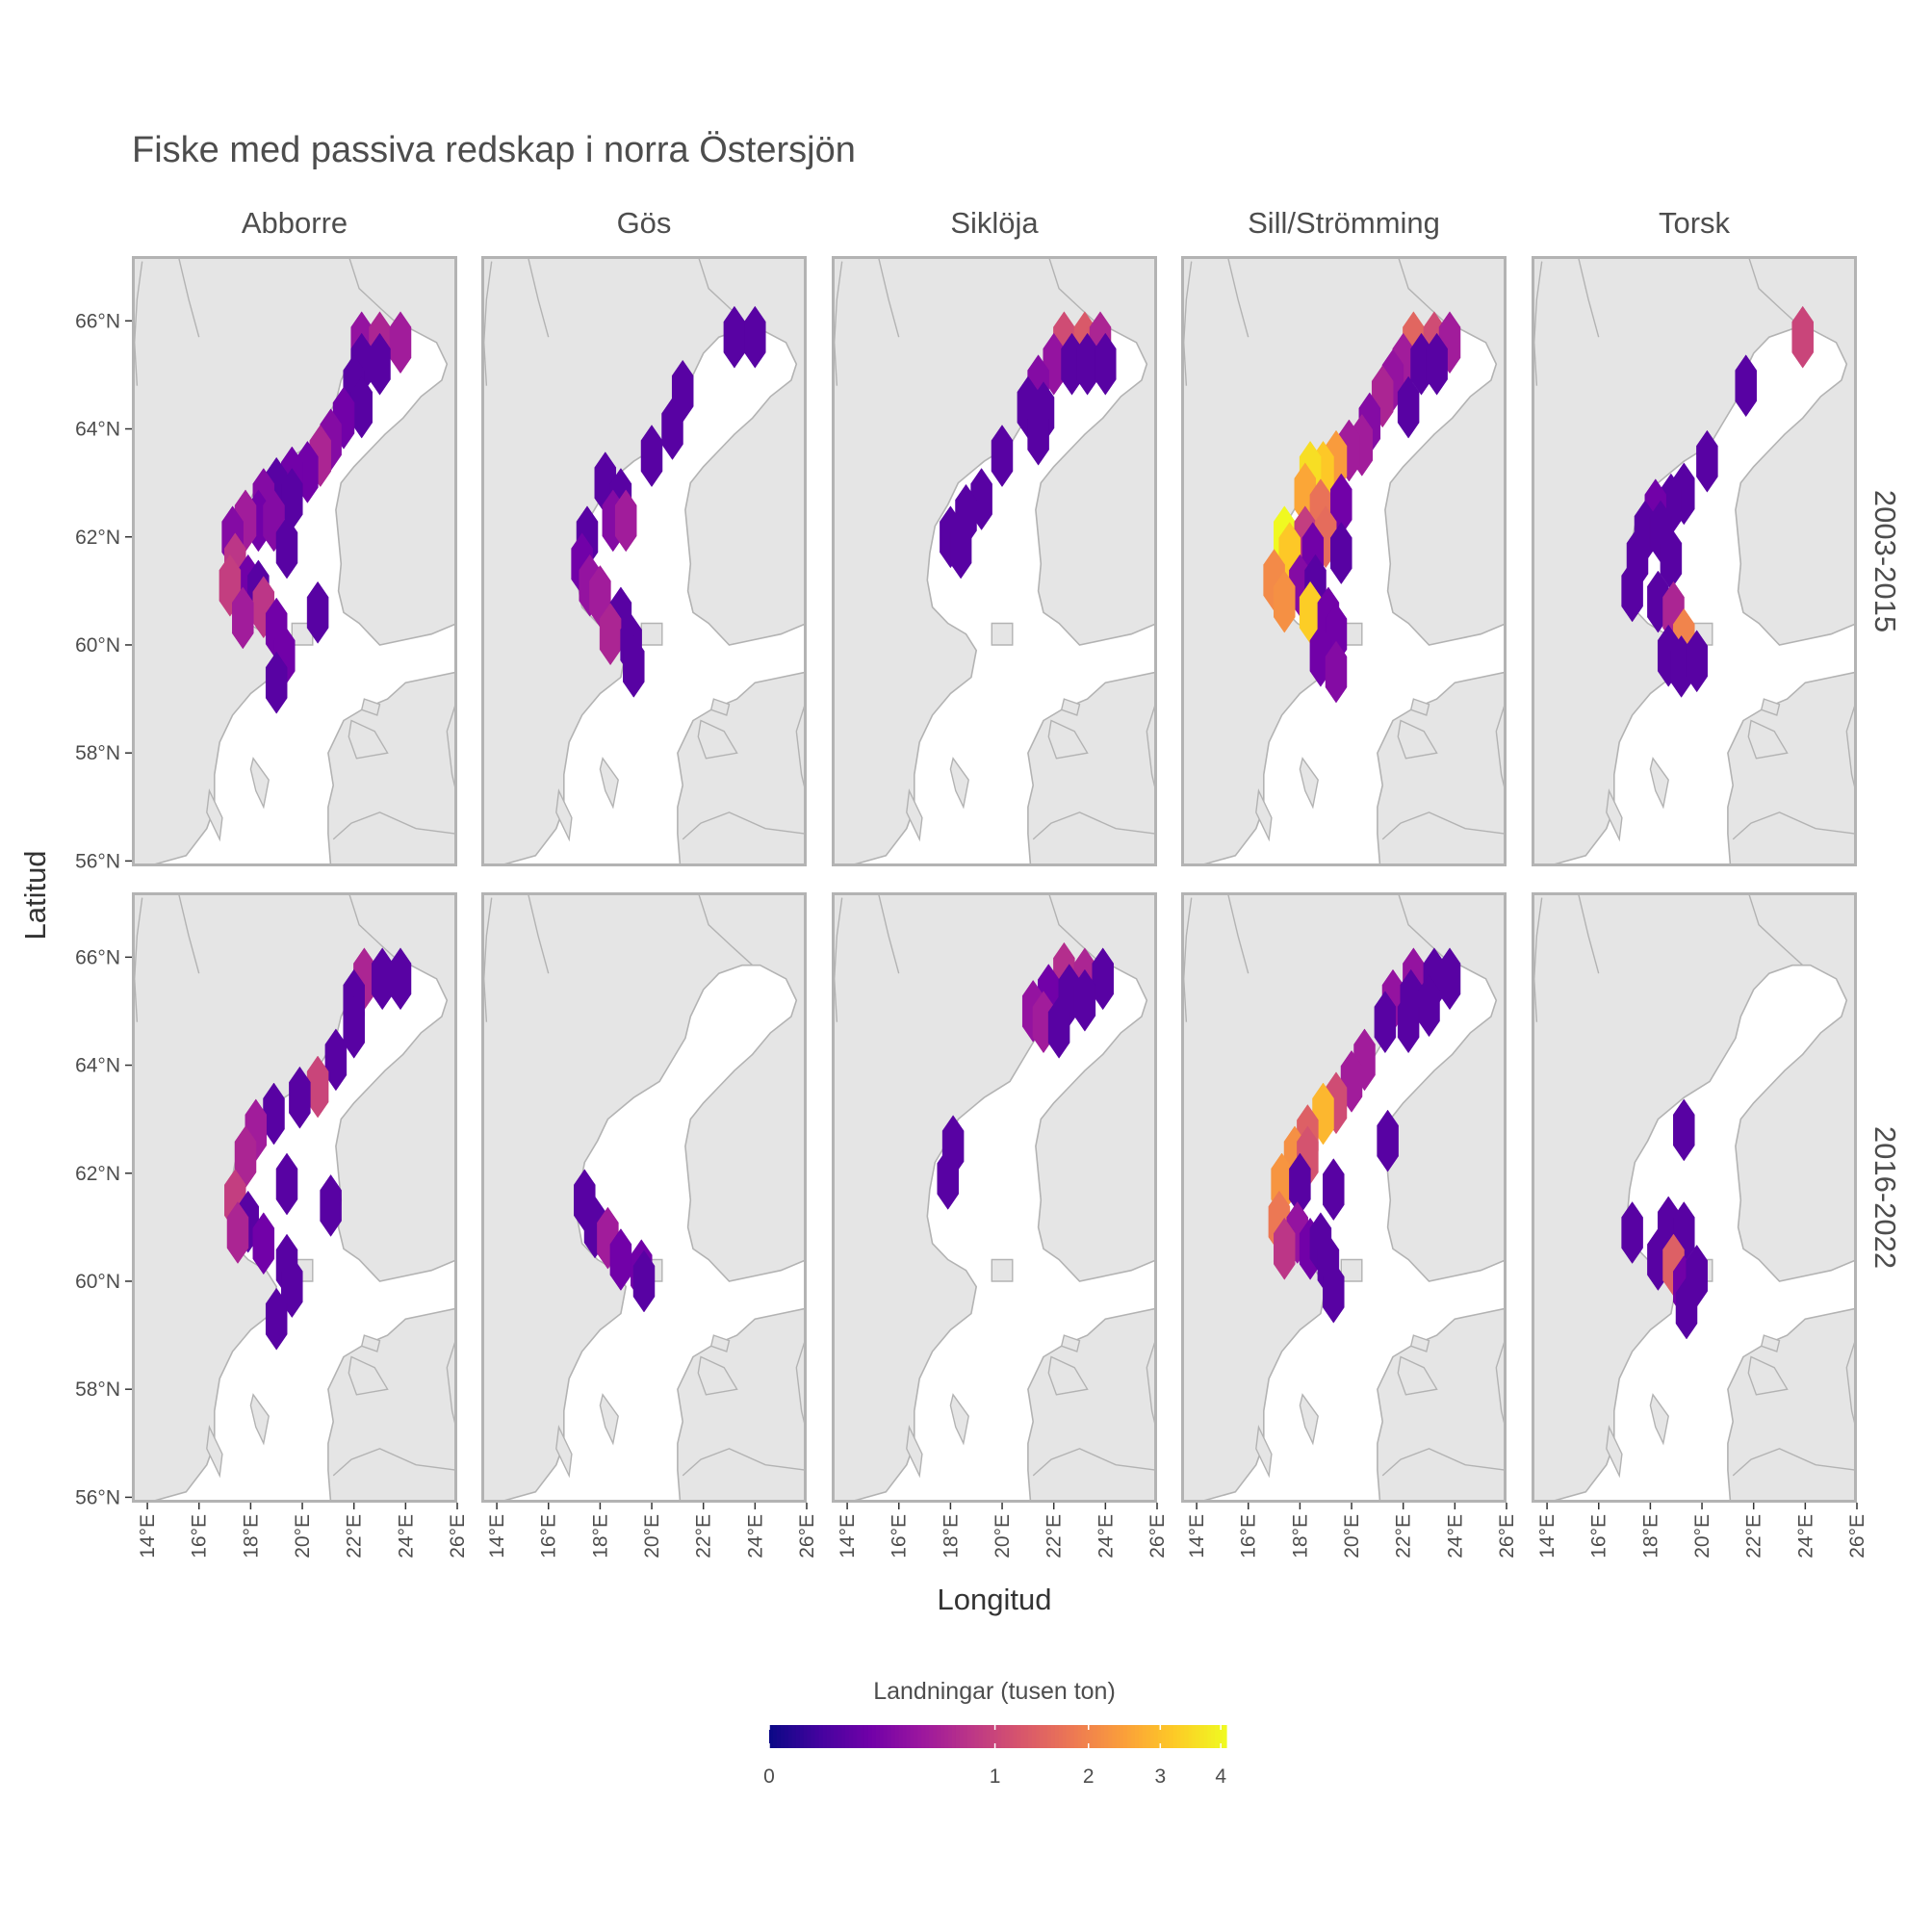 This screenshot has width=1932, height=1932. I want to click on legend: Landningar (tusen ton) 0 1 2 3 4, so click(995, 1733).